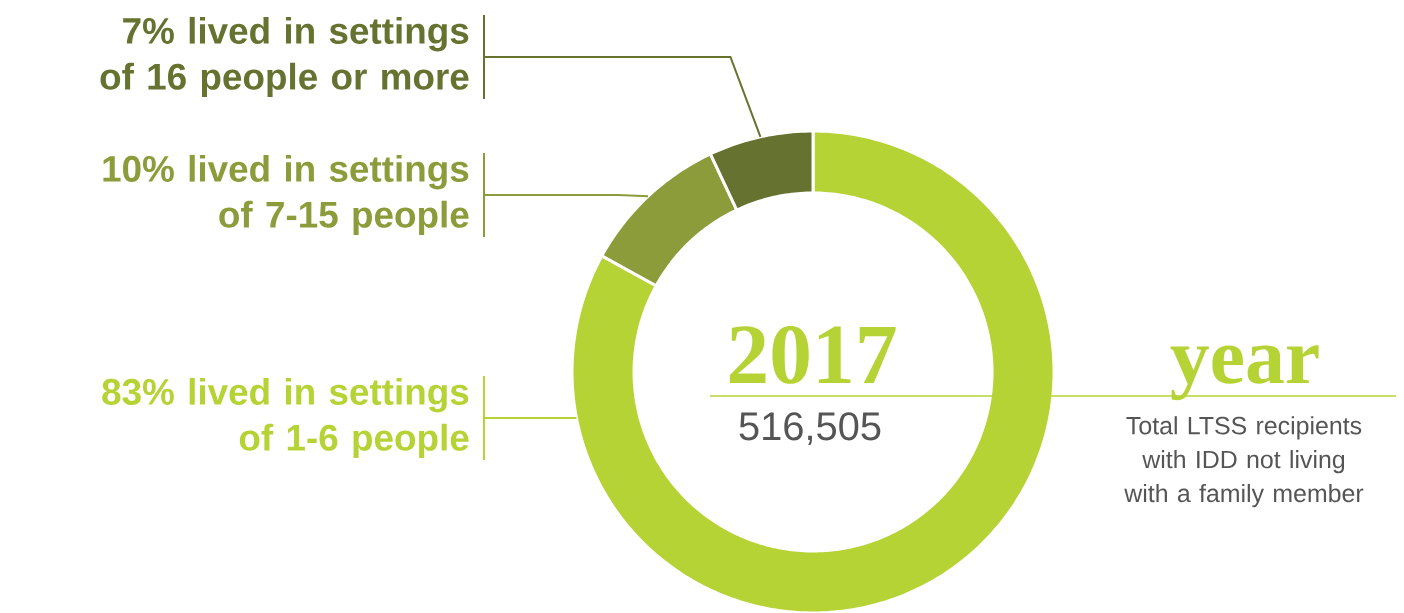 The image size is (1404, 613). What do you see at coordinates (1244, 462) in the screenshot?
I see `text: Total LTSS recipients with IDD not living with a family member` at bounding box center [1244, 462].